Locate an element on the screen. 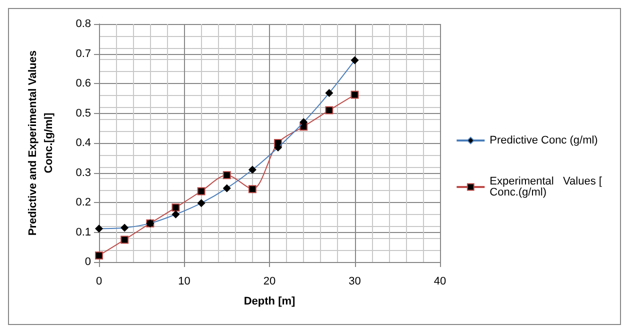  x-tick-label: 0 is located at coordinates (99, 282).